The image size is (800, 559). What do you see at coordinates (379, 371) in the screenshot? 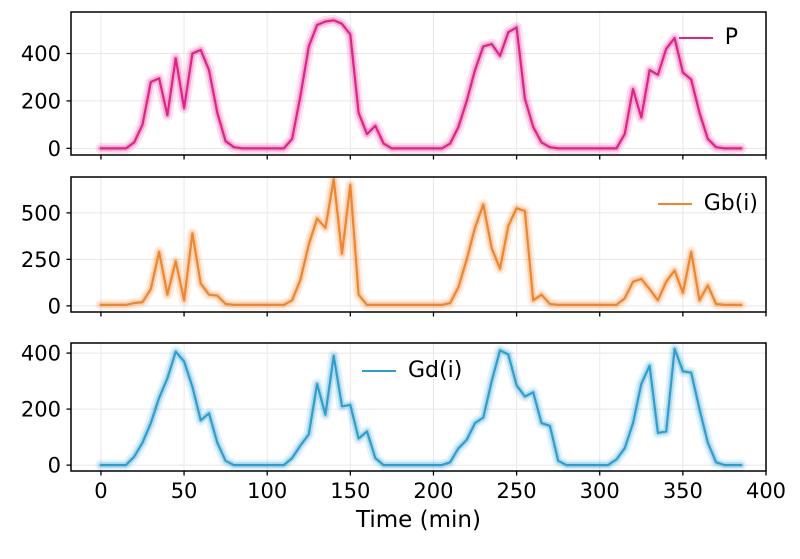
I see `legend-gd-line` at bounding box center [379, 371].